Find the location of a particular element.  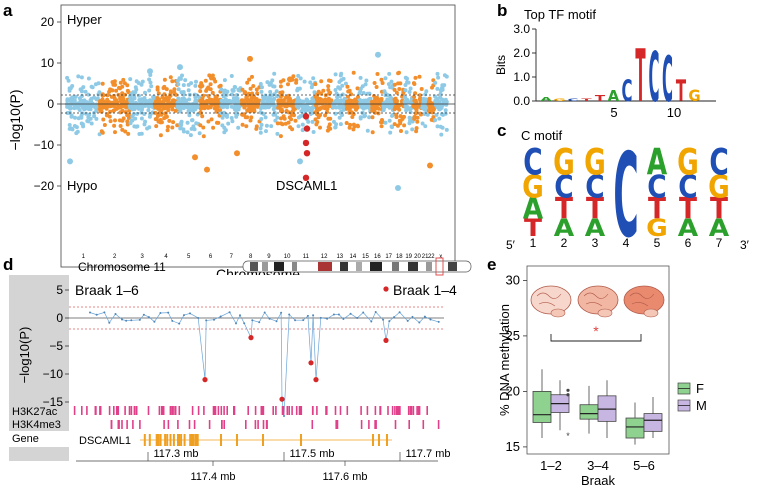

signal-line is located at coordinates (264, 364).